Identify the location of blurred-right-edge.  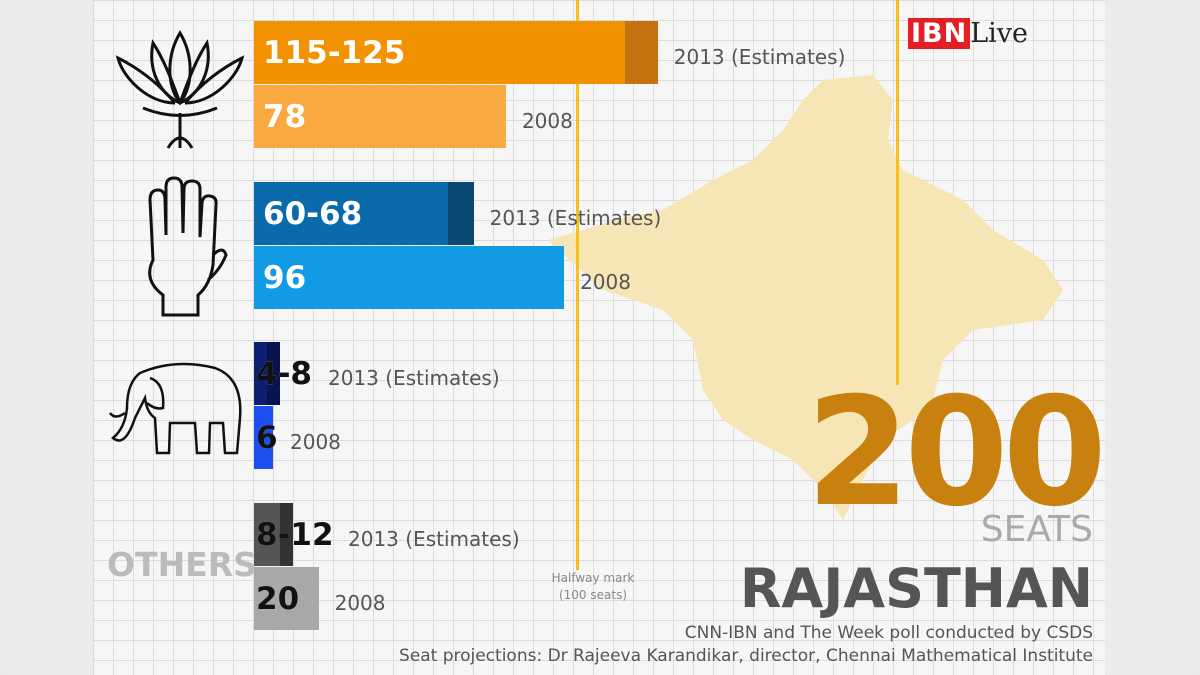
(1152, 337).